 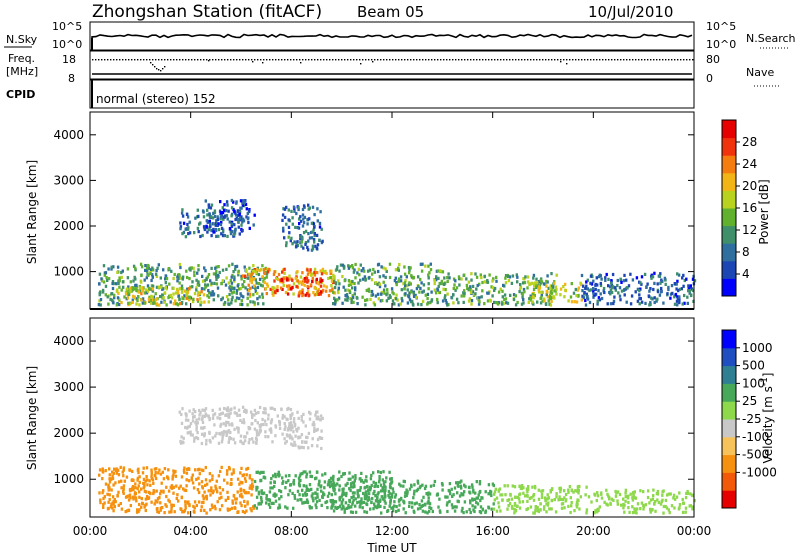 I want to click on power-echo-cells, so click(x=397, y=252).